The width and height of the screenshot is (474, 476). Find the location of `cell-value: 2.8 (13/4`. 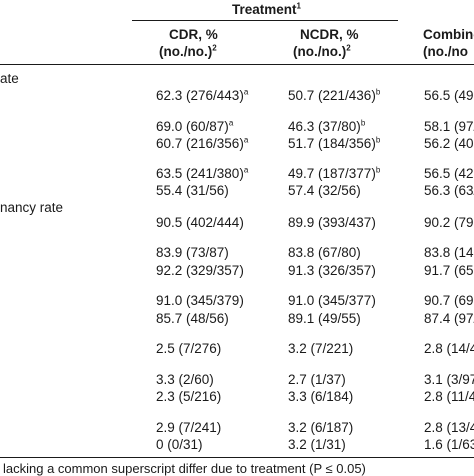

cell-value: 2.8 (13/4 is located at coordinates (449, 427).